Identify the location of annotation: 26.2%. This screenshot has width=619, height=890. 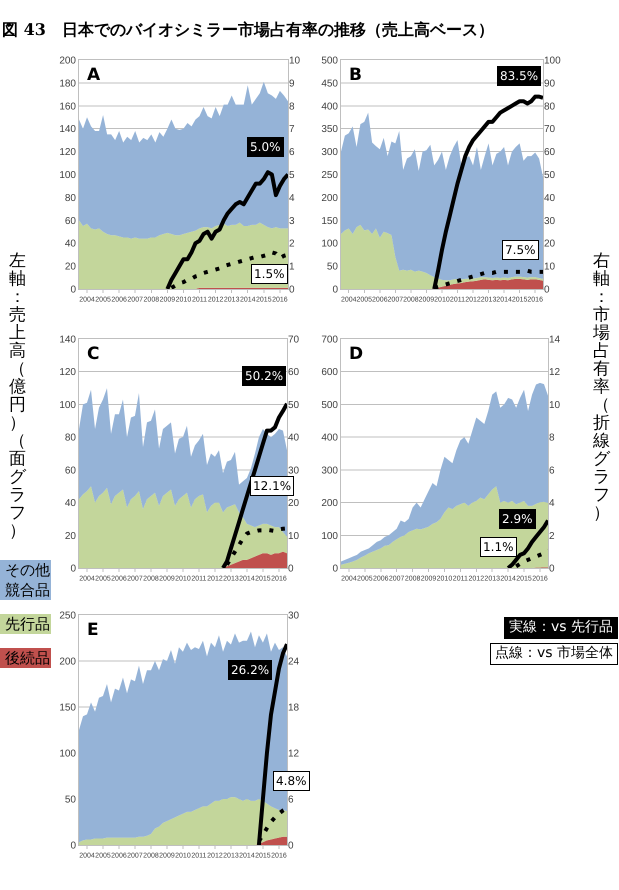
(250, 670).